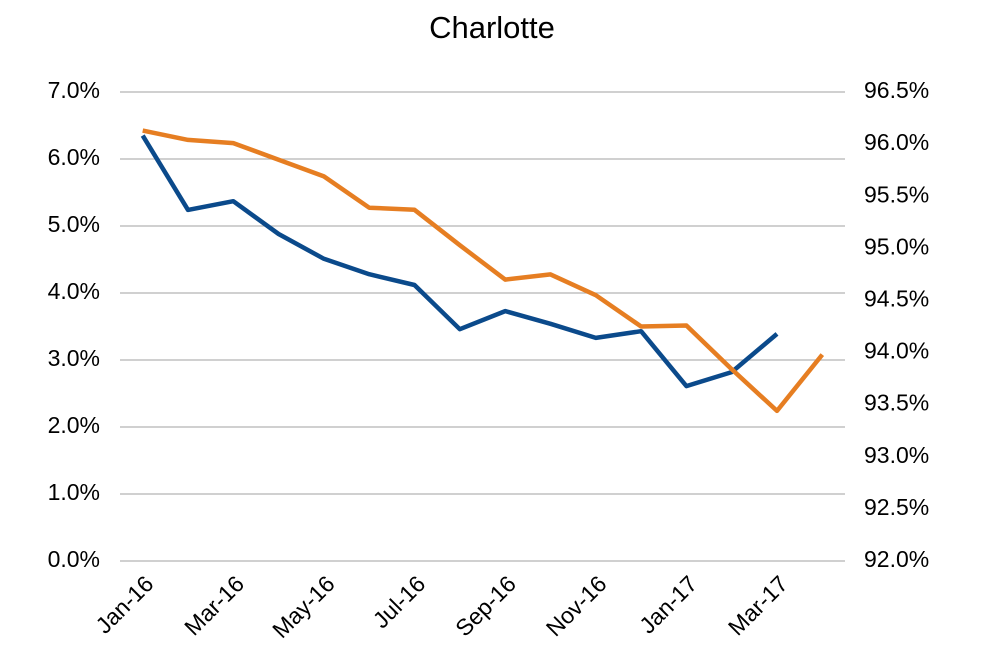 This screenshot has width=984, height=665. Describe the element at coordinates (74, 157) in the screenshot. I see `y-tick-label: 6.0%` at that location.